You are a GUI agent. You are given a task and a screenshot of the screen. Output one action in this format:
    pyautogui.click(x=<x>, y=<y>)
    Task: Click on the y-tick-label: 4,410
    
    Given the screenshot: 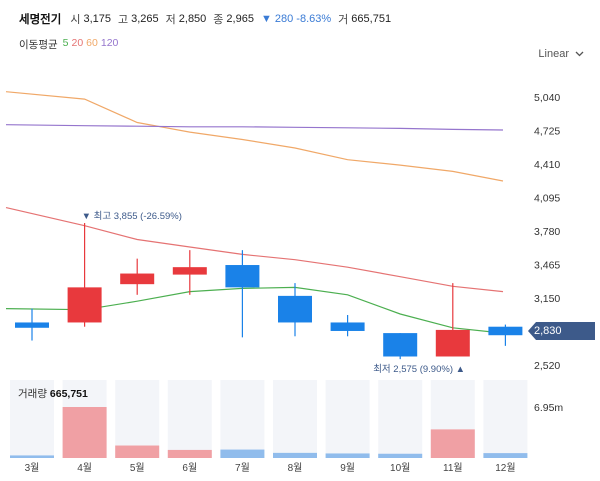 What is the action you would take?
    pyautogui.click(x=547, y=165)
    